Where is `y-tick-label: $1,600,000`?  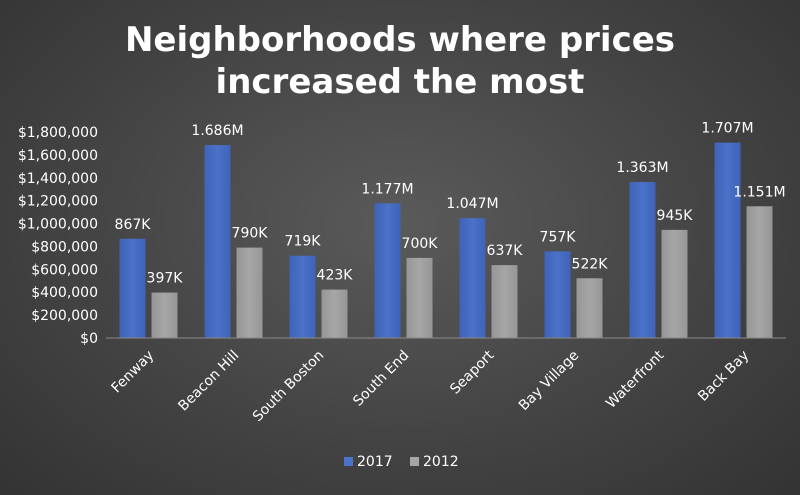 y-tick-label: $1,600,000 is located at coordinates (58, 156).